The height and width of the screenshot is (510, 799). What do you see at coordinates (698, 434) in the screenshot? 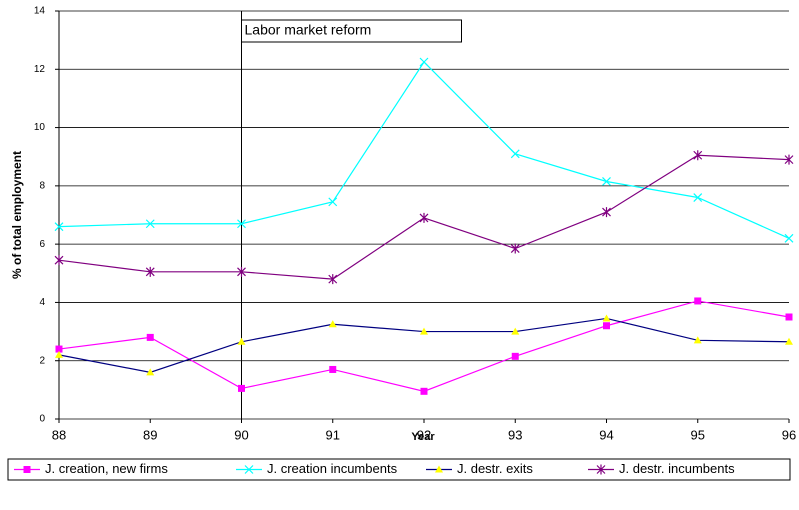
I see `x-tick-label: 95` at bounding box center [698, 434].